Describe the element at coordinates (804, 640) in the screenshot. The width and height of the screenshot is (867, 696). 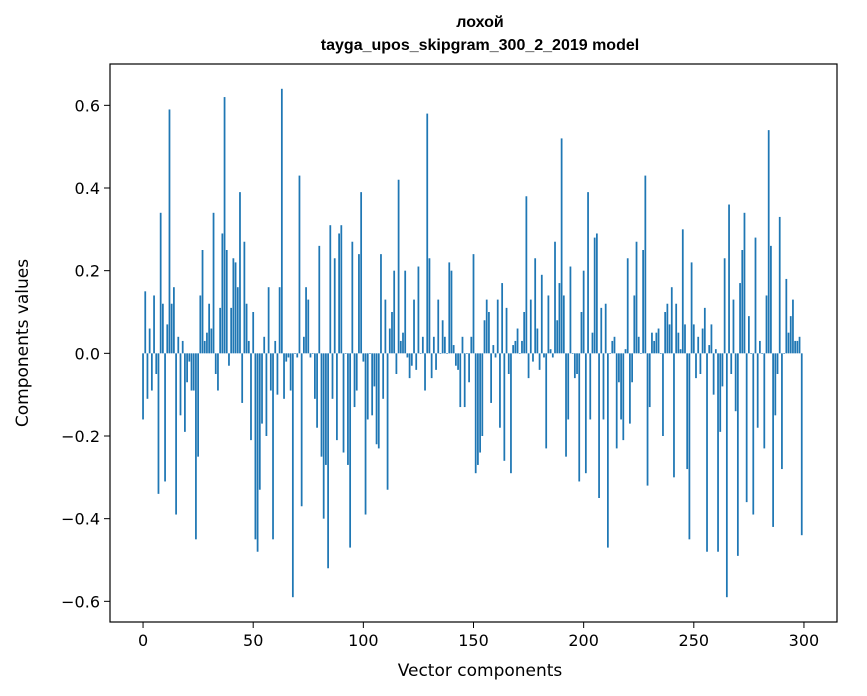
I see `x-tick-label: 300` at that location.